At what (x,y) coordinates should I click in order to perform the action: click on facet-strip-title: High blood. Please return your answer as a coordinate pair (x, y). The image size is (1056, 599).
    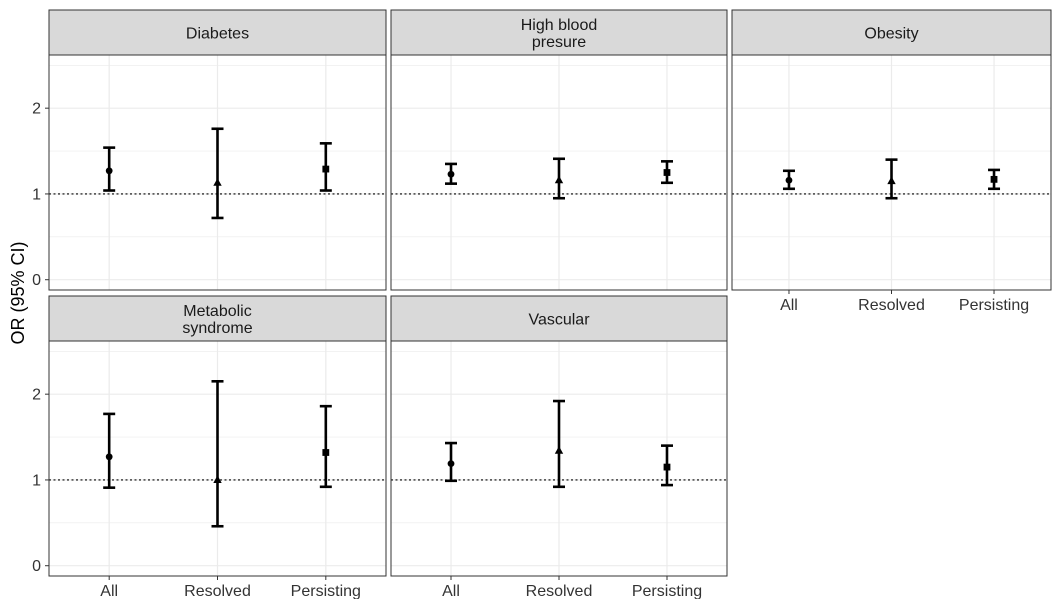
    Looking at the image, I should click on (559, 25).